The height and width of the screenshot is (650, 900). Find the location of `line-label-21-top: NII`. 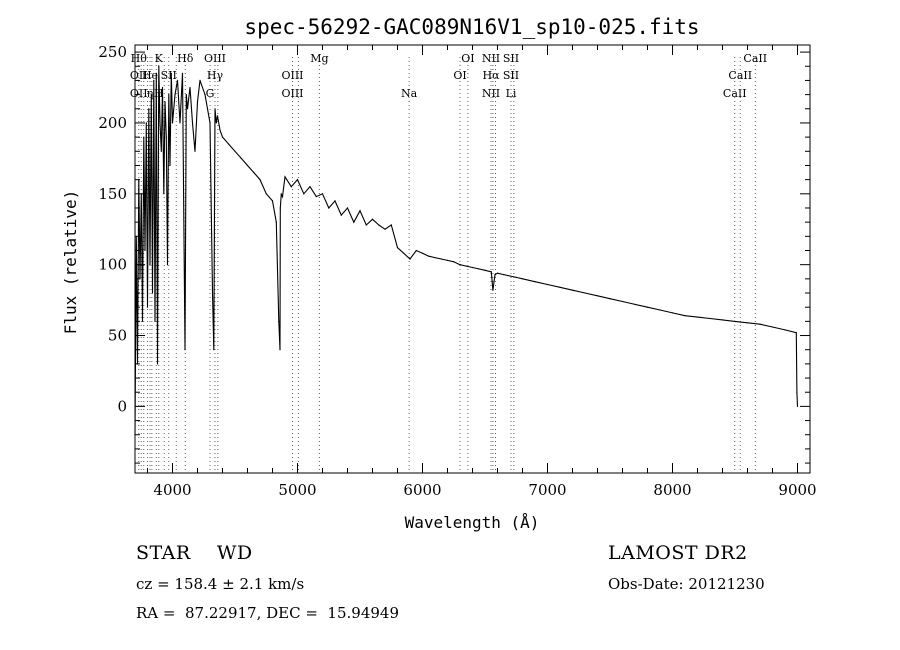

line-label-21-top: NII is located at coordinates (491, 58).